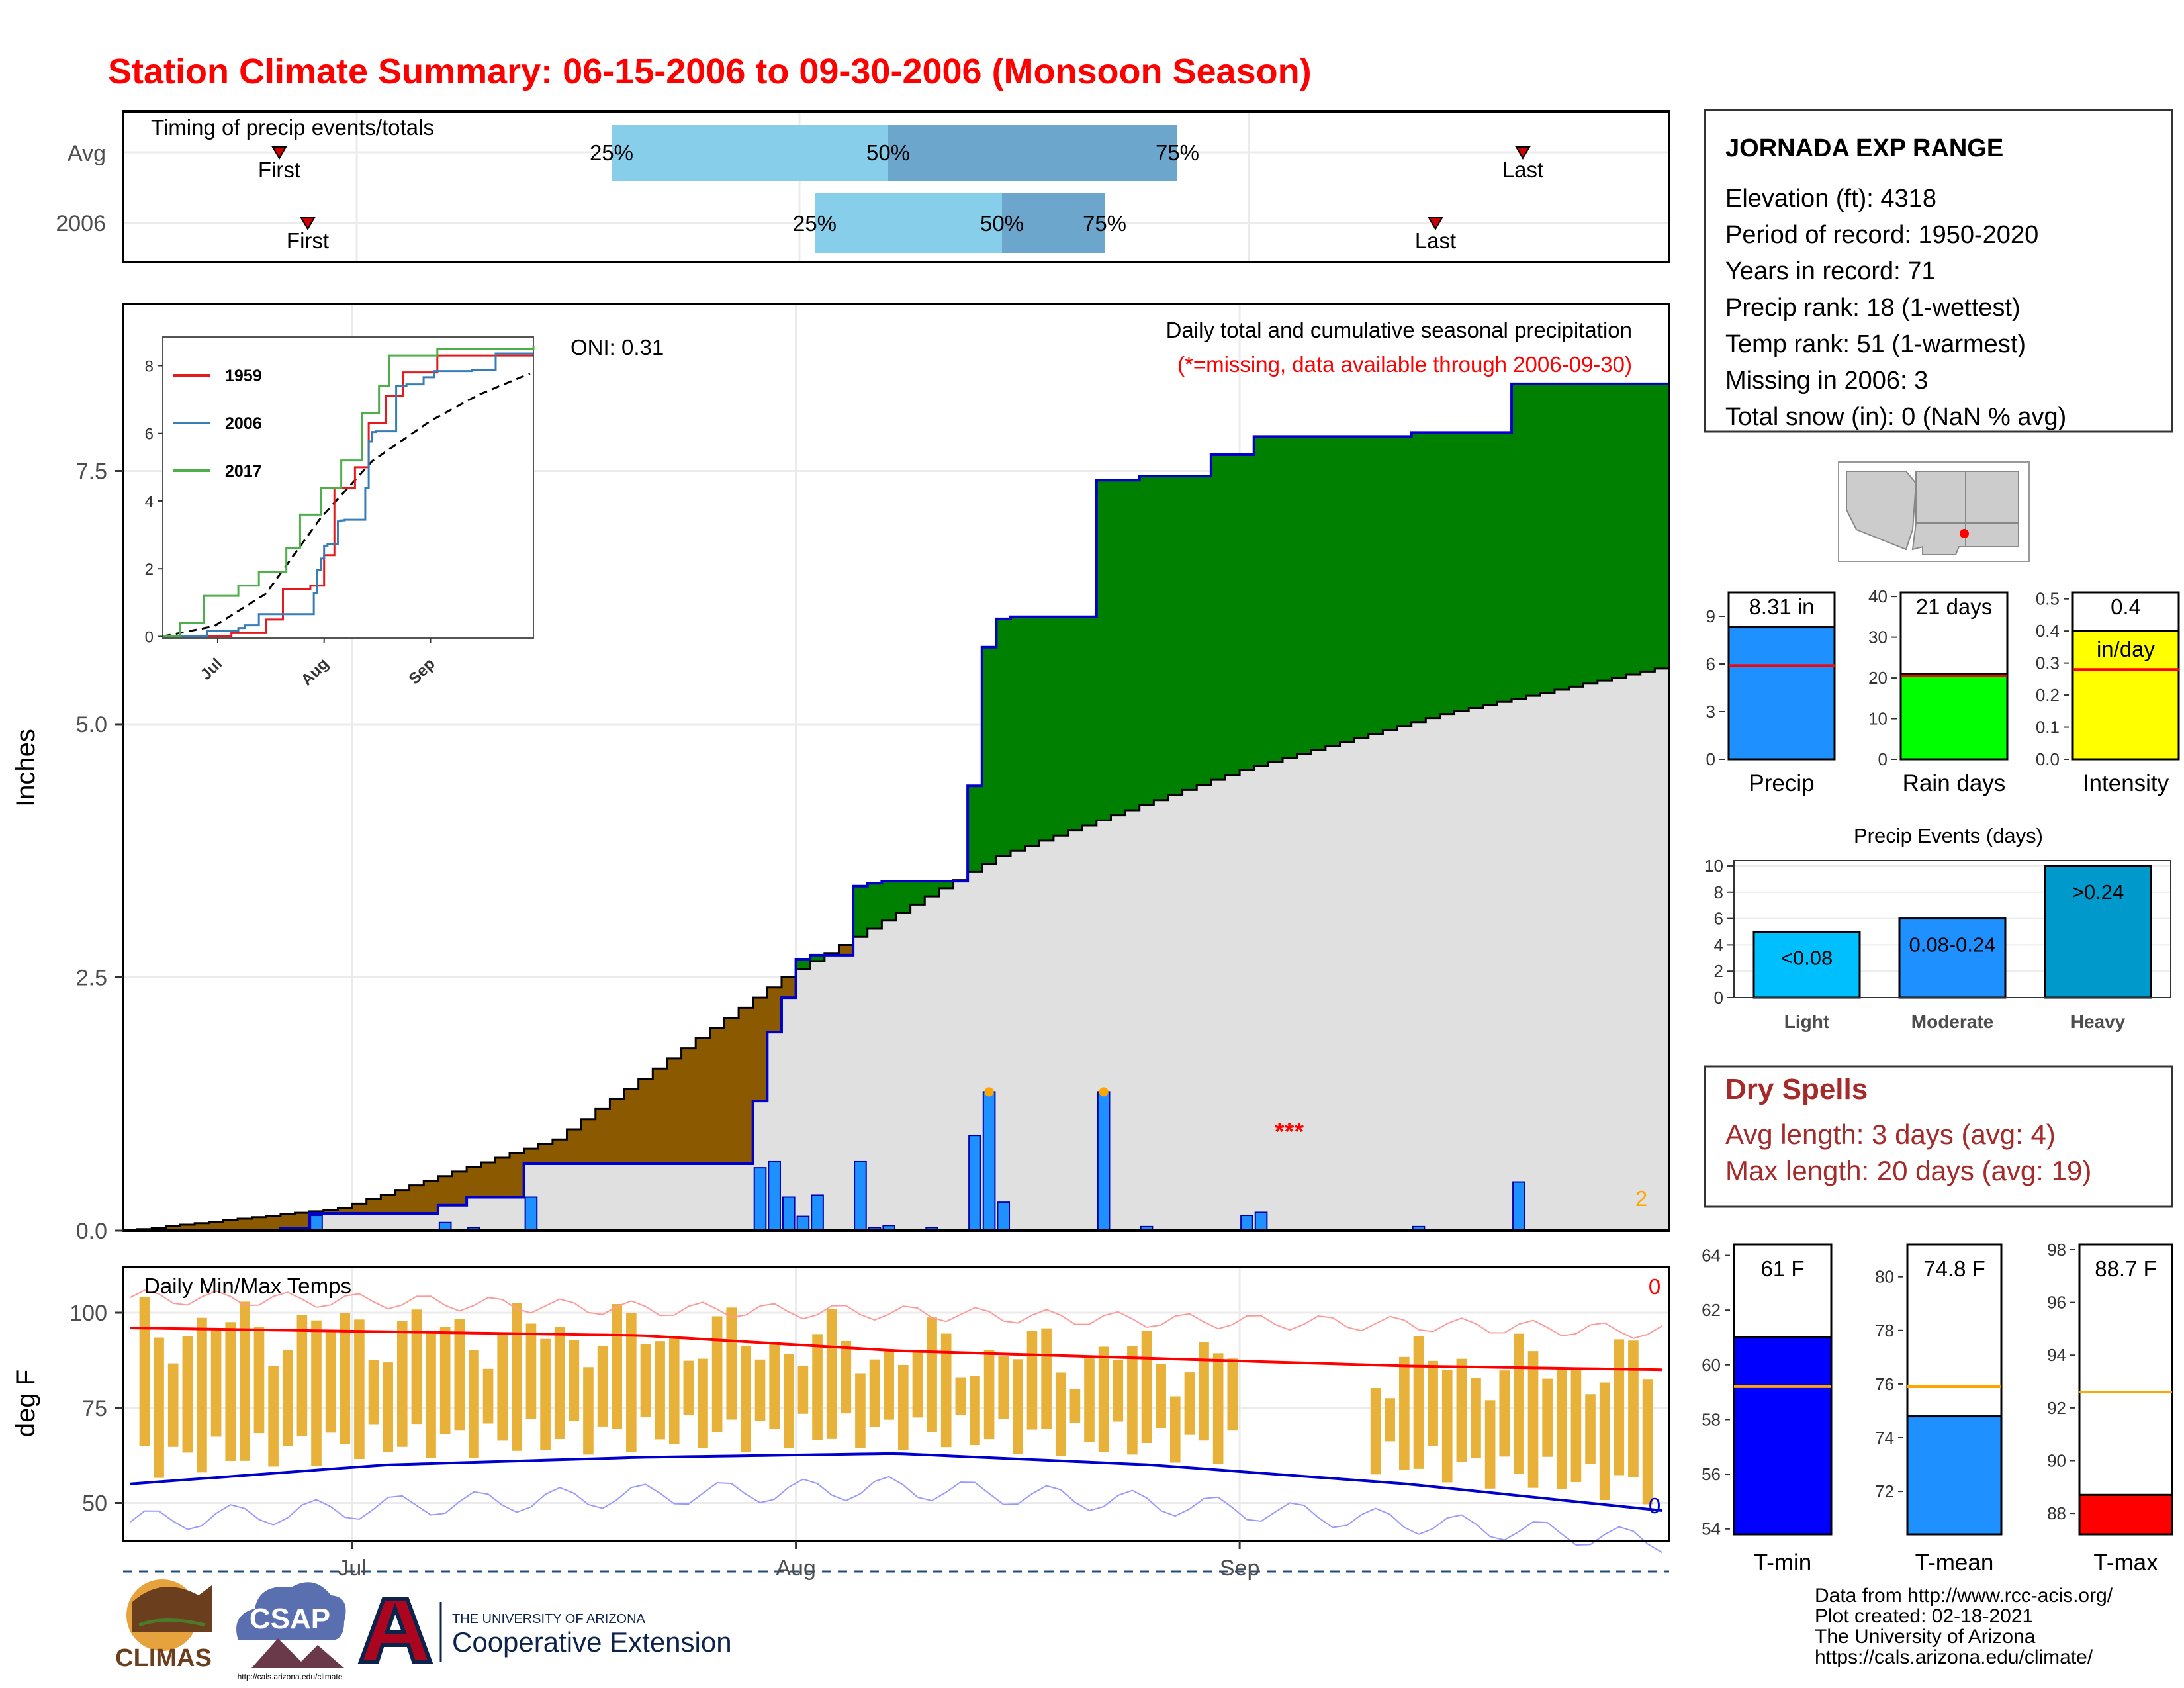 This screenshot has width=2184, height=1688. Describe the element at coordinates (1783, 1562) in the screenshot. I see `temp-bar-label: T-min` at that location.